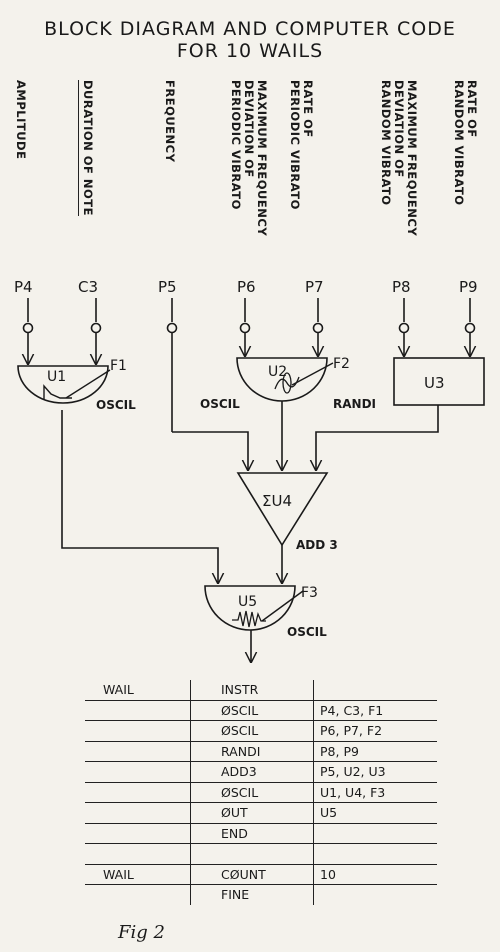  What do you see at coordinates (465, 143) in the screenshot?
I see `label-rate-random-vibrato: RATE OF RANDOM VIBRATO` at bounding box center [465, 143].